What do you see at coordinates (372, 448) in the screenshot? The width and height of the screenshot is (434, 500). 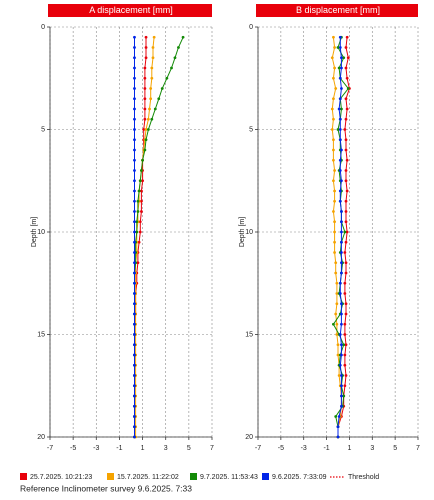 I see `x-tick-label: 3` at bounding box center [372, 448].